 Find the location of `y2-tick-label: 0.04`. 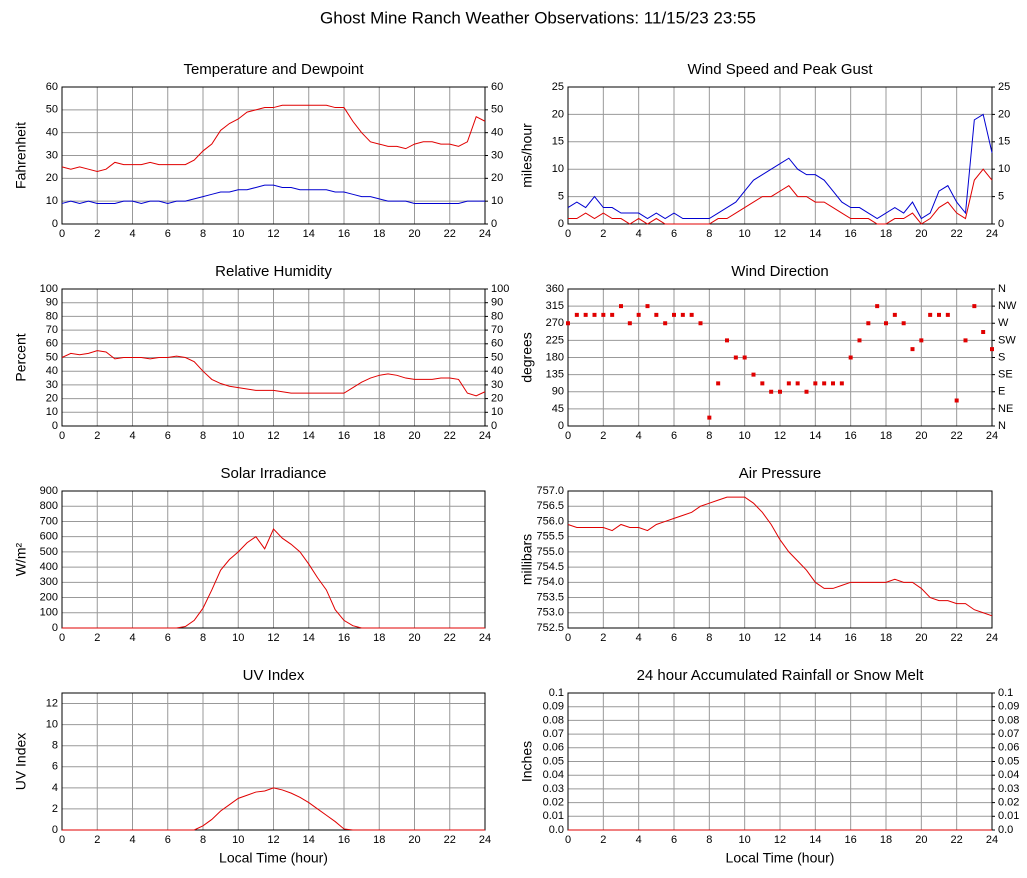

y2-tick-label: 0.04 is located at coordinates (1008, 775).